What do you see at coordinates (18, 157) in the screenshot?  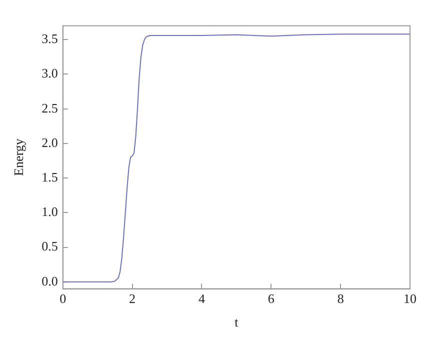 I see `y-axis-title: Energy` at bounding box center [18, 157].